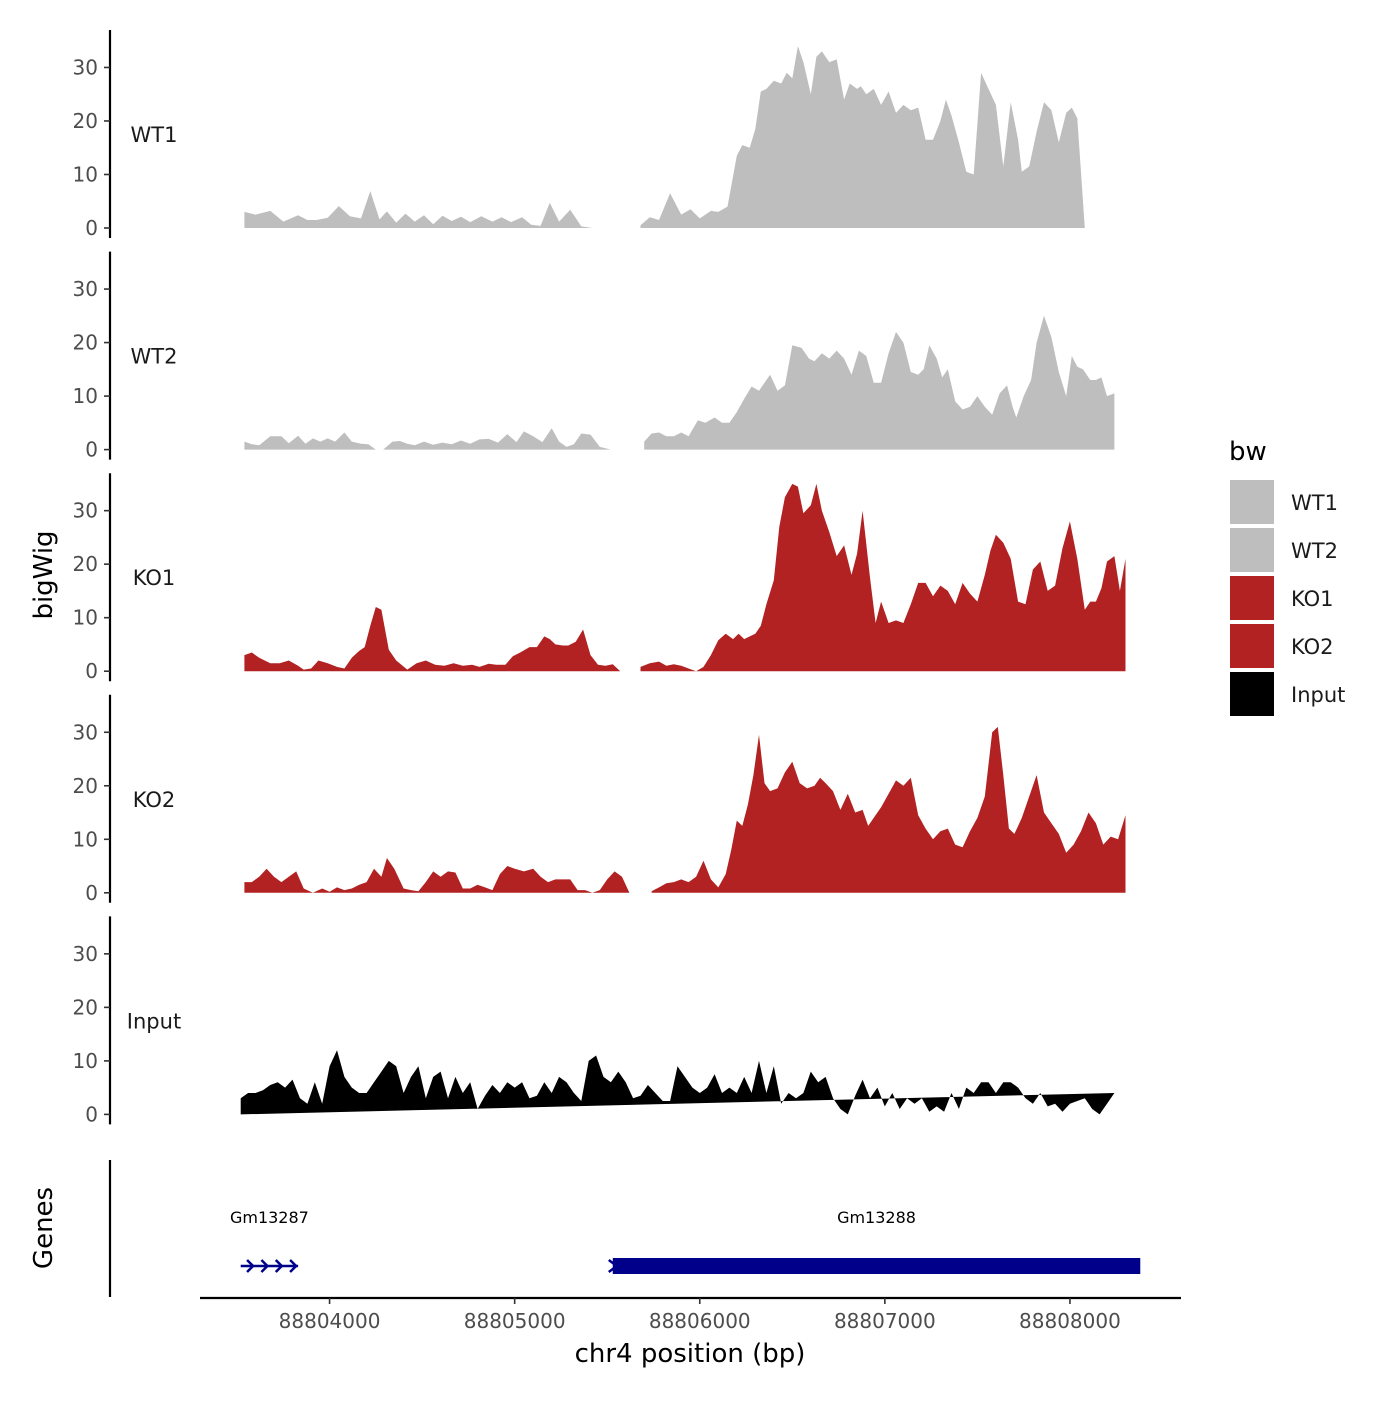 Image resolution: width=1400 pixels, height=1404 pixels. I want to click on legend-label: KO1, so click(1312, 599).